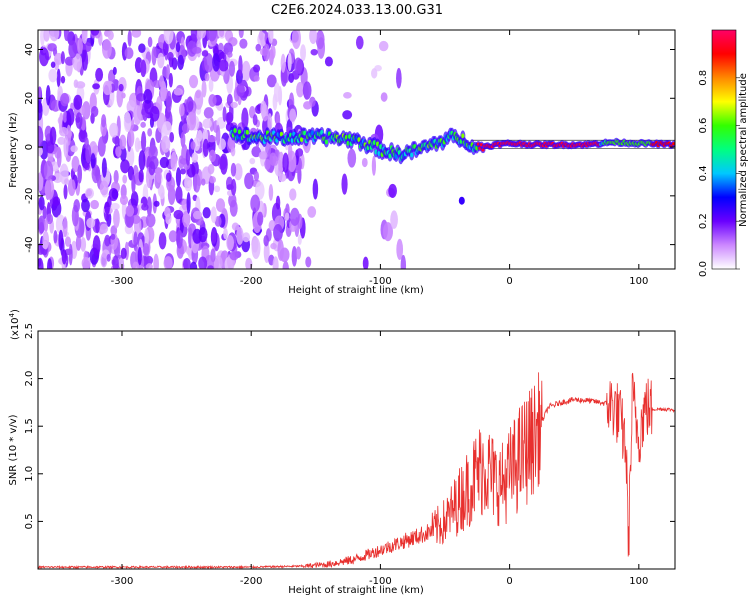 Image resolution: width=750 pixels, height=604 pixels. What do you see at coordinates (29, 244) in the screenshot?
I see `y-tick-label: -40` at bounding box center [29, 244].